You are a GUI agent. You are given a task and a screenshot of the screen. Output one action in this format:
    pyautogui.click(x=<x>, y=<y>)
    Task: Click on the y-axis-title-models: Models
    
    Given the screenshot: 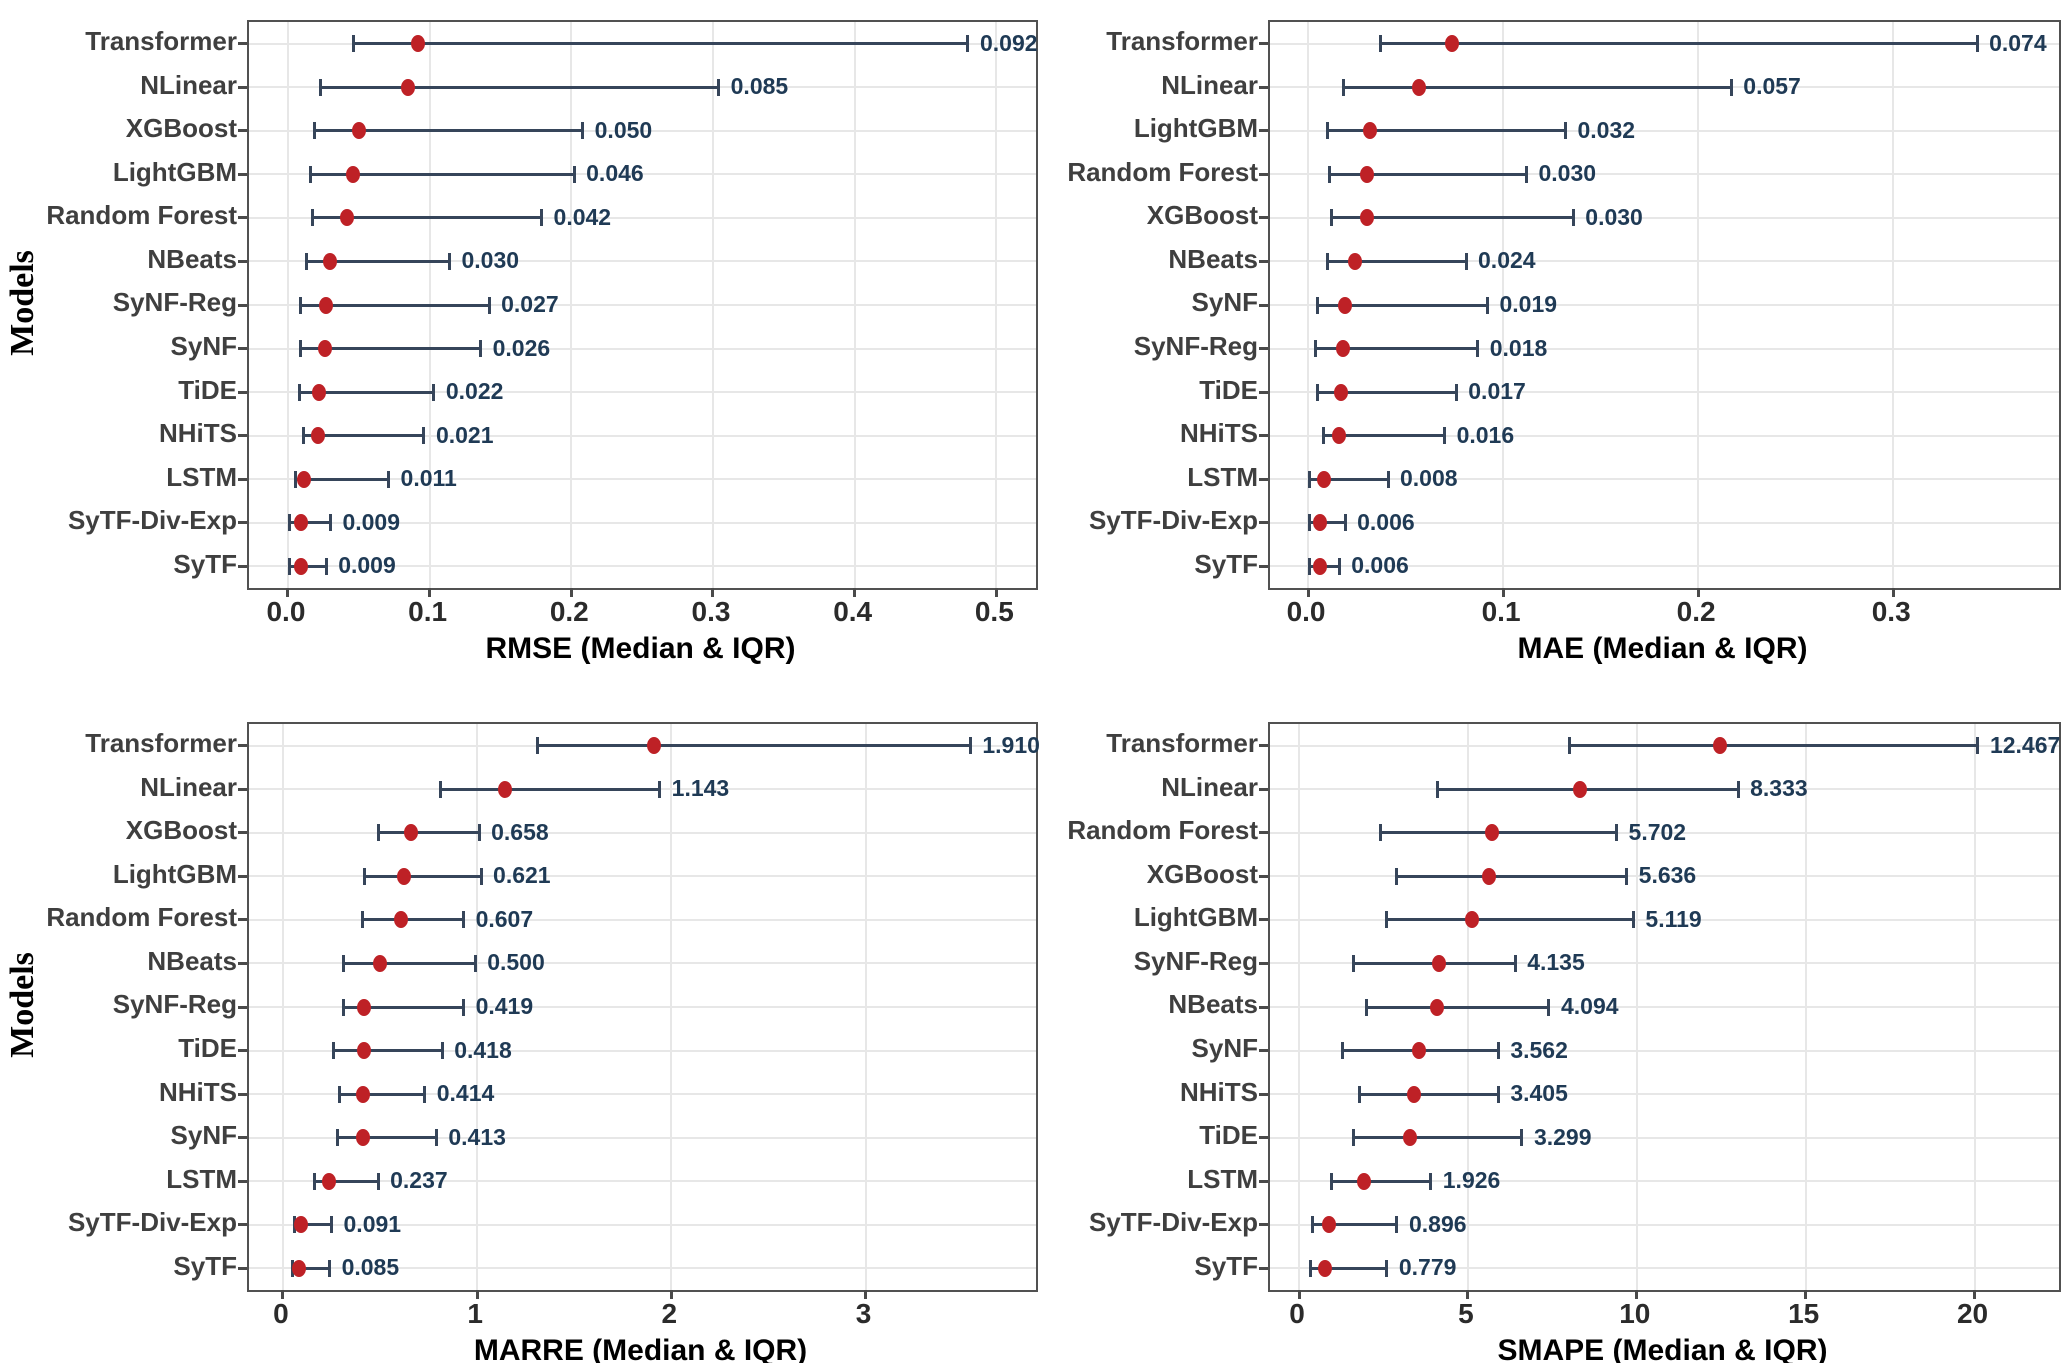 What is the action you would take?
    pyautogui.click(x=22, y=303)
    